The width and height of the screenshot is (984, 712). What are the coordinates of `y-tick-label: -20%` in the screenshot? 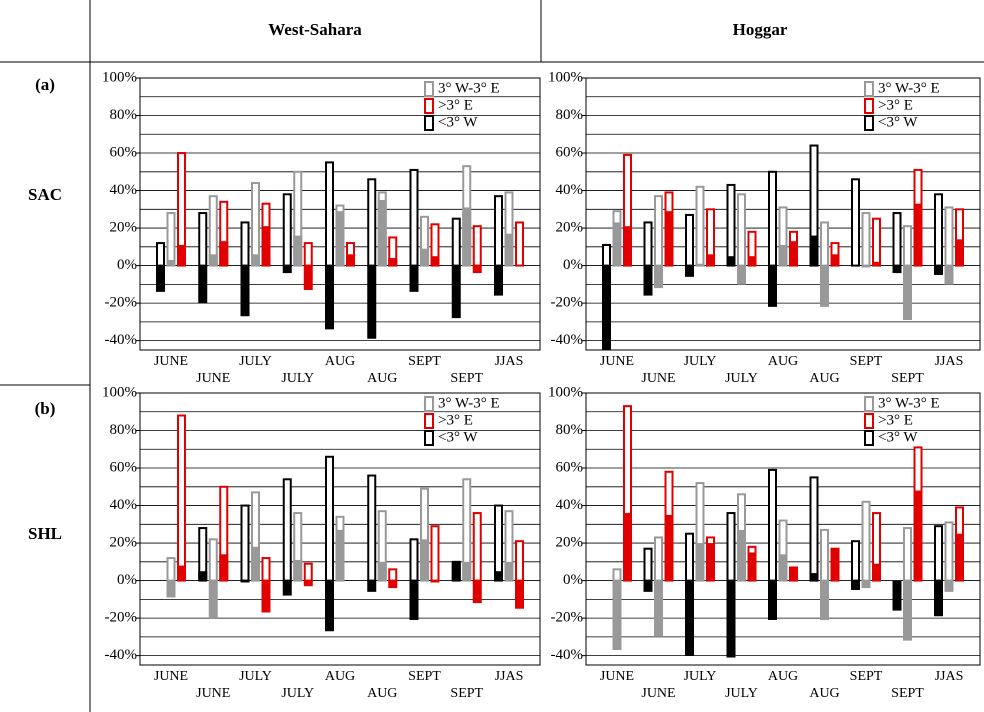 It's located at (567, 618).